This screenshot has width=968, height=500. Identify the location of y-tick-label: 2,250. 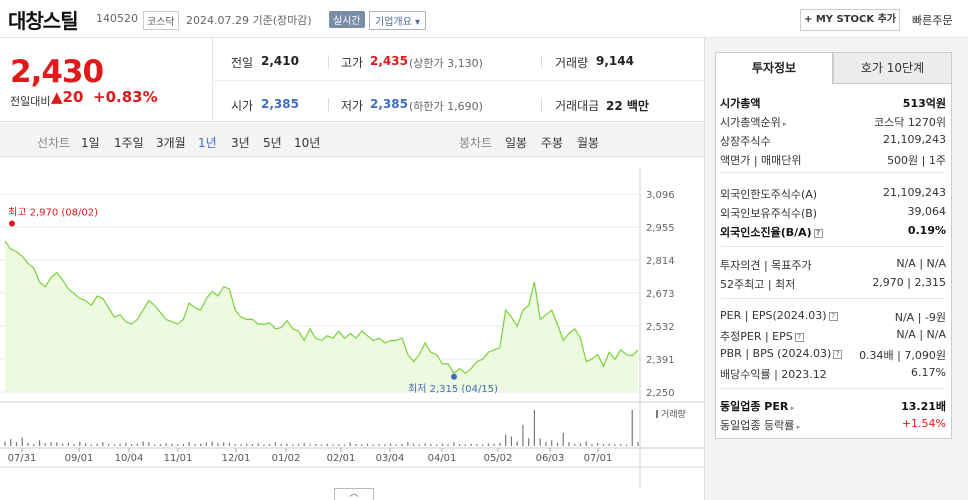
(660, 393).